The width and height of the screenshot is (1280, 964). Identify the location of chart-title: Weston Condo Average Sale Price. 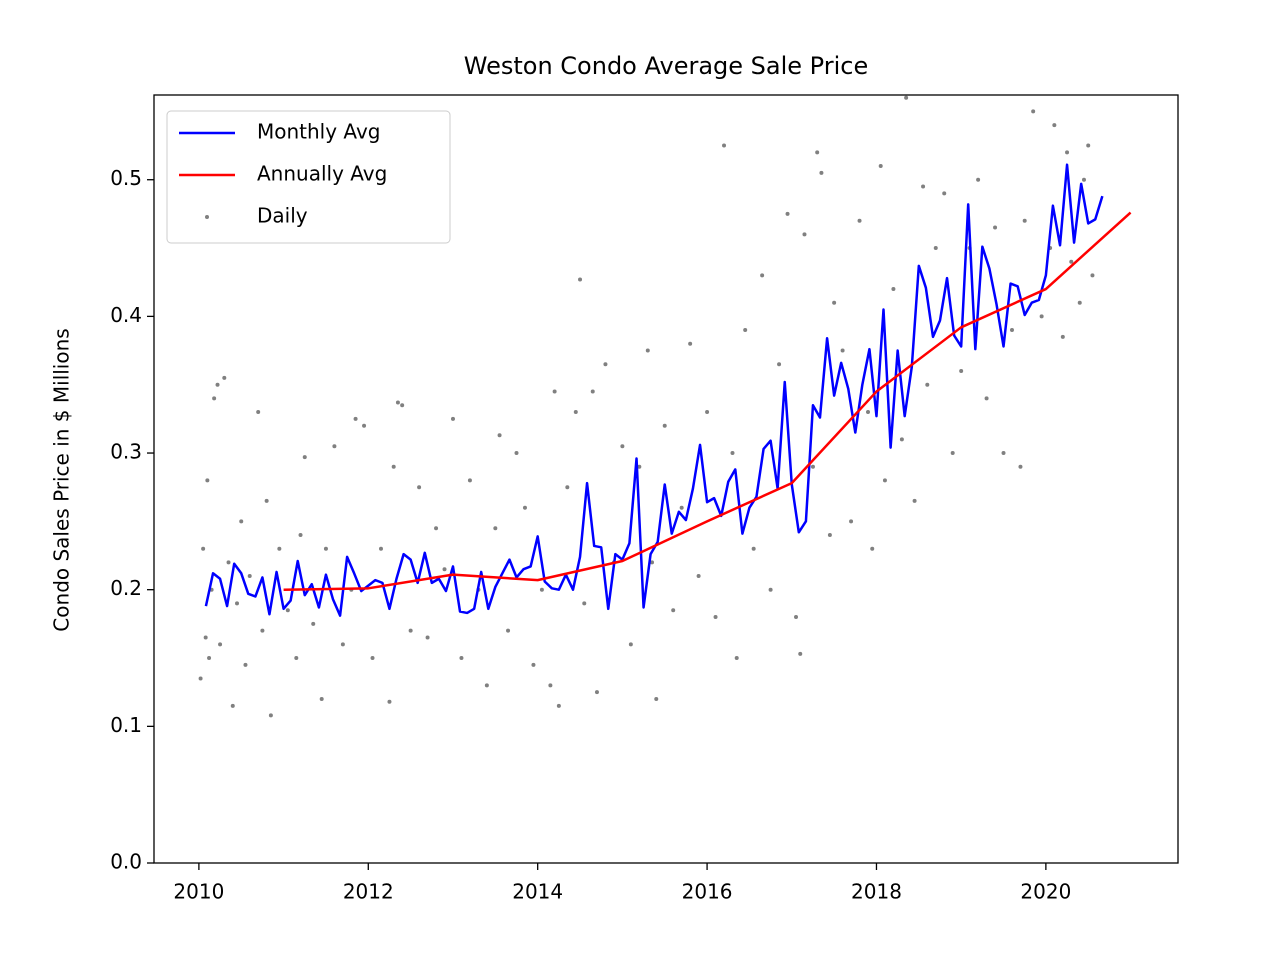
(666, 66).